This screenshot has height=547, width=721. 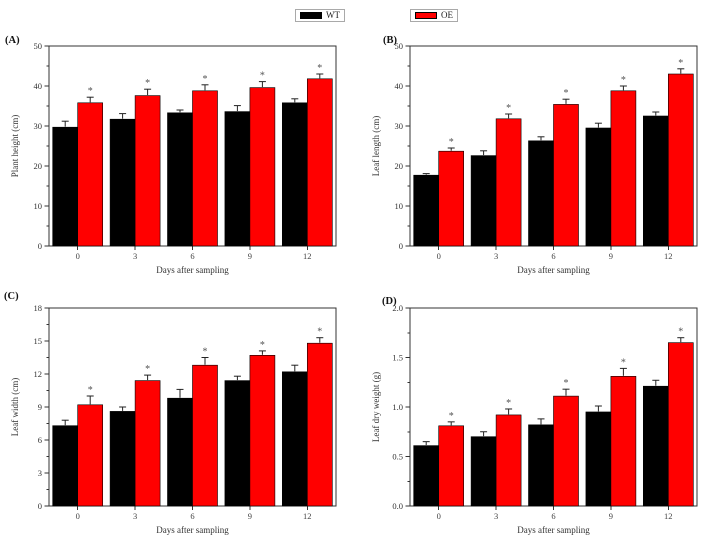 I want to click on legend-label-wt: WT, so click(x=333, y=15).